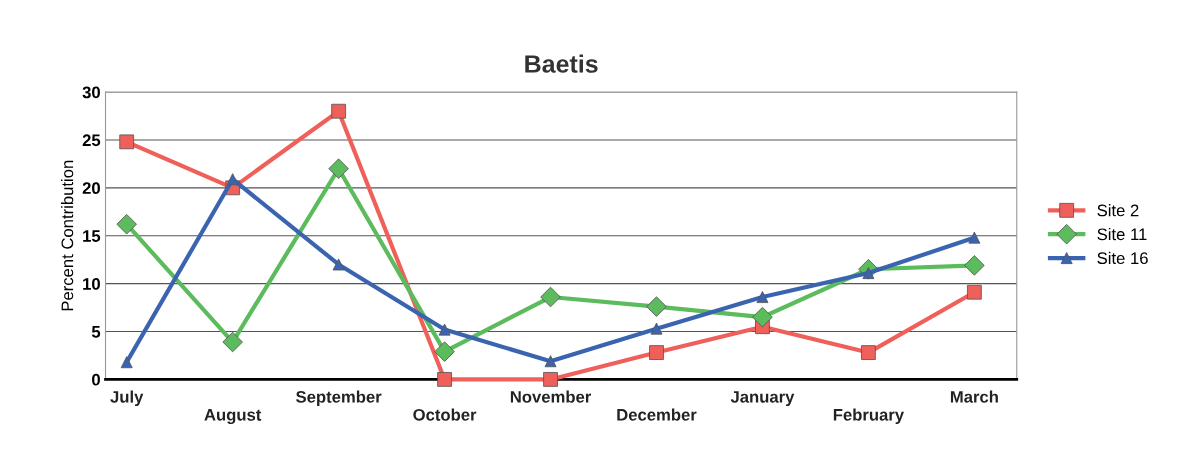 The image size is (1199, 449). I want to click on x-tick-label: July, so click(127, 398).